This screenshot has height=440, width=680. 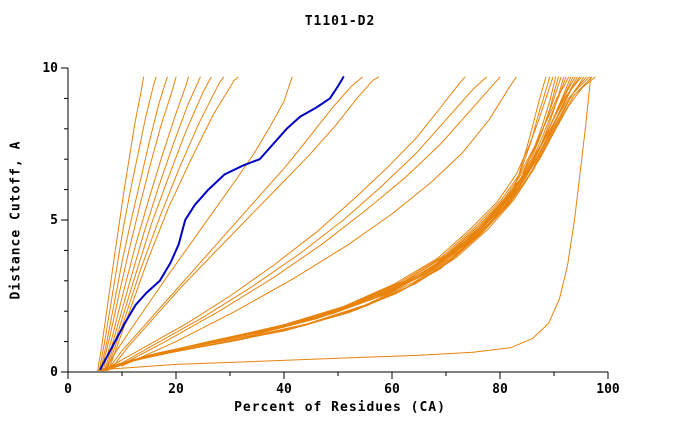 I want to click on x-tick-label: 100, so click(x=608, y=389).